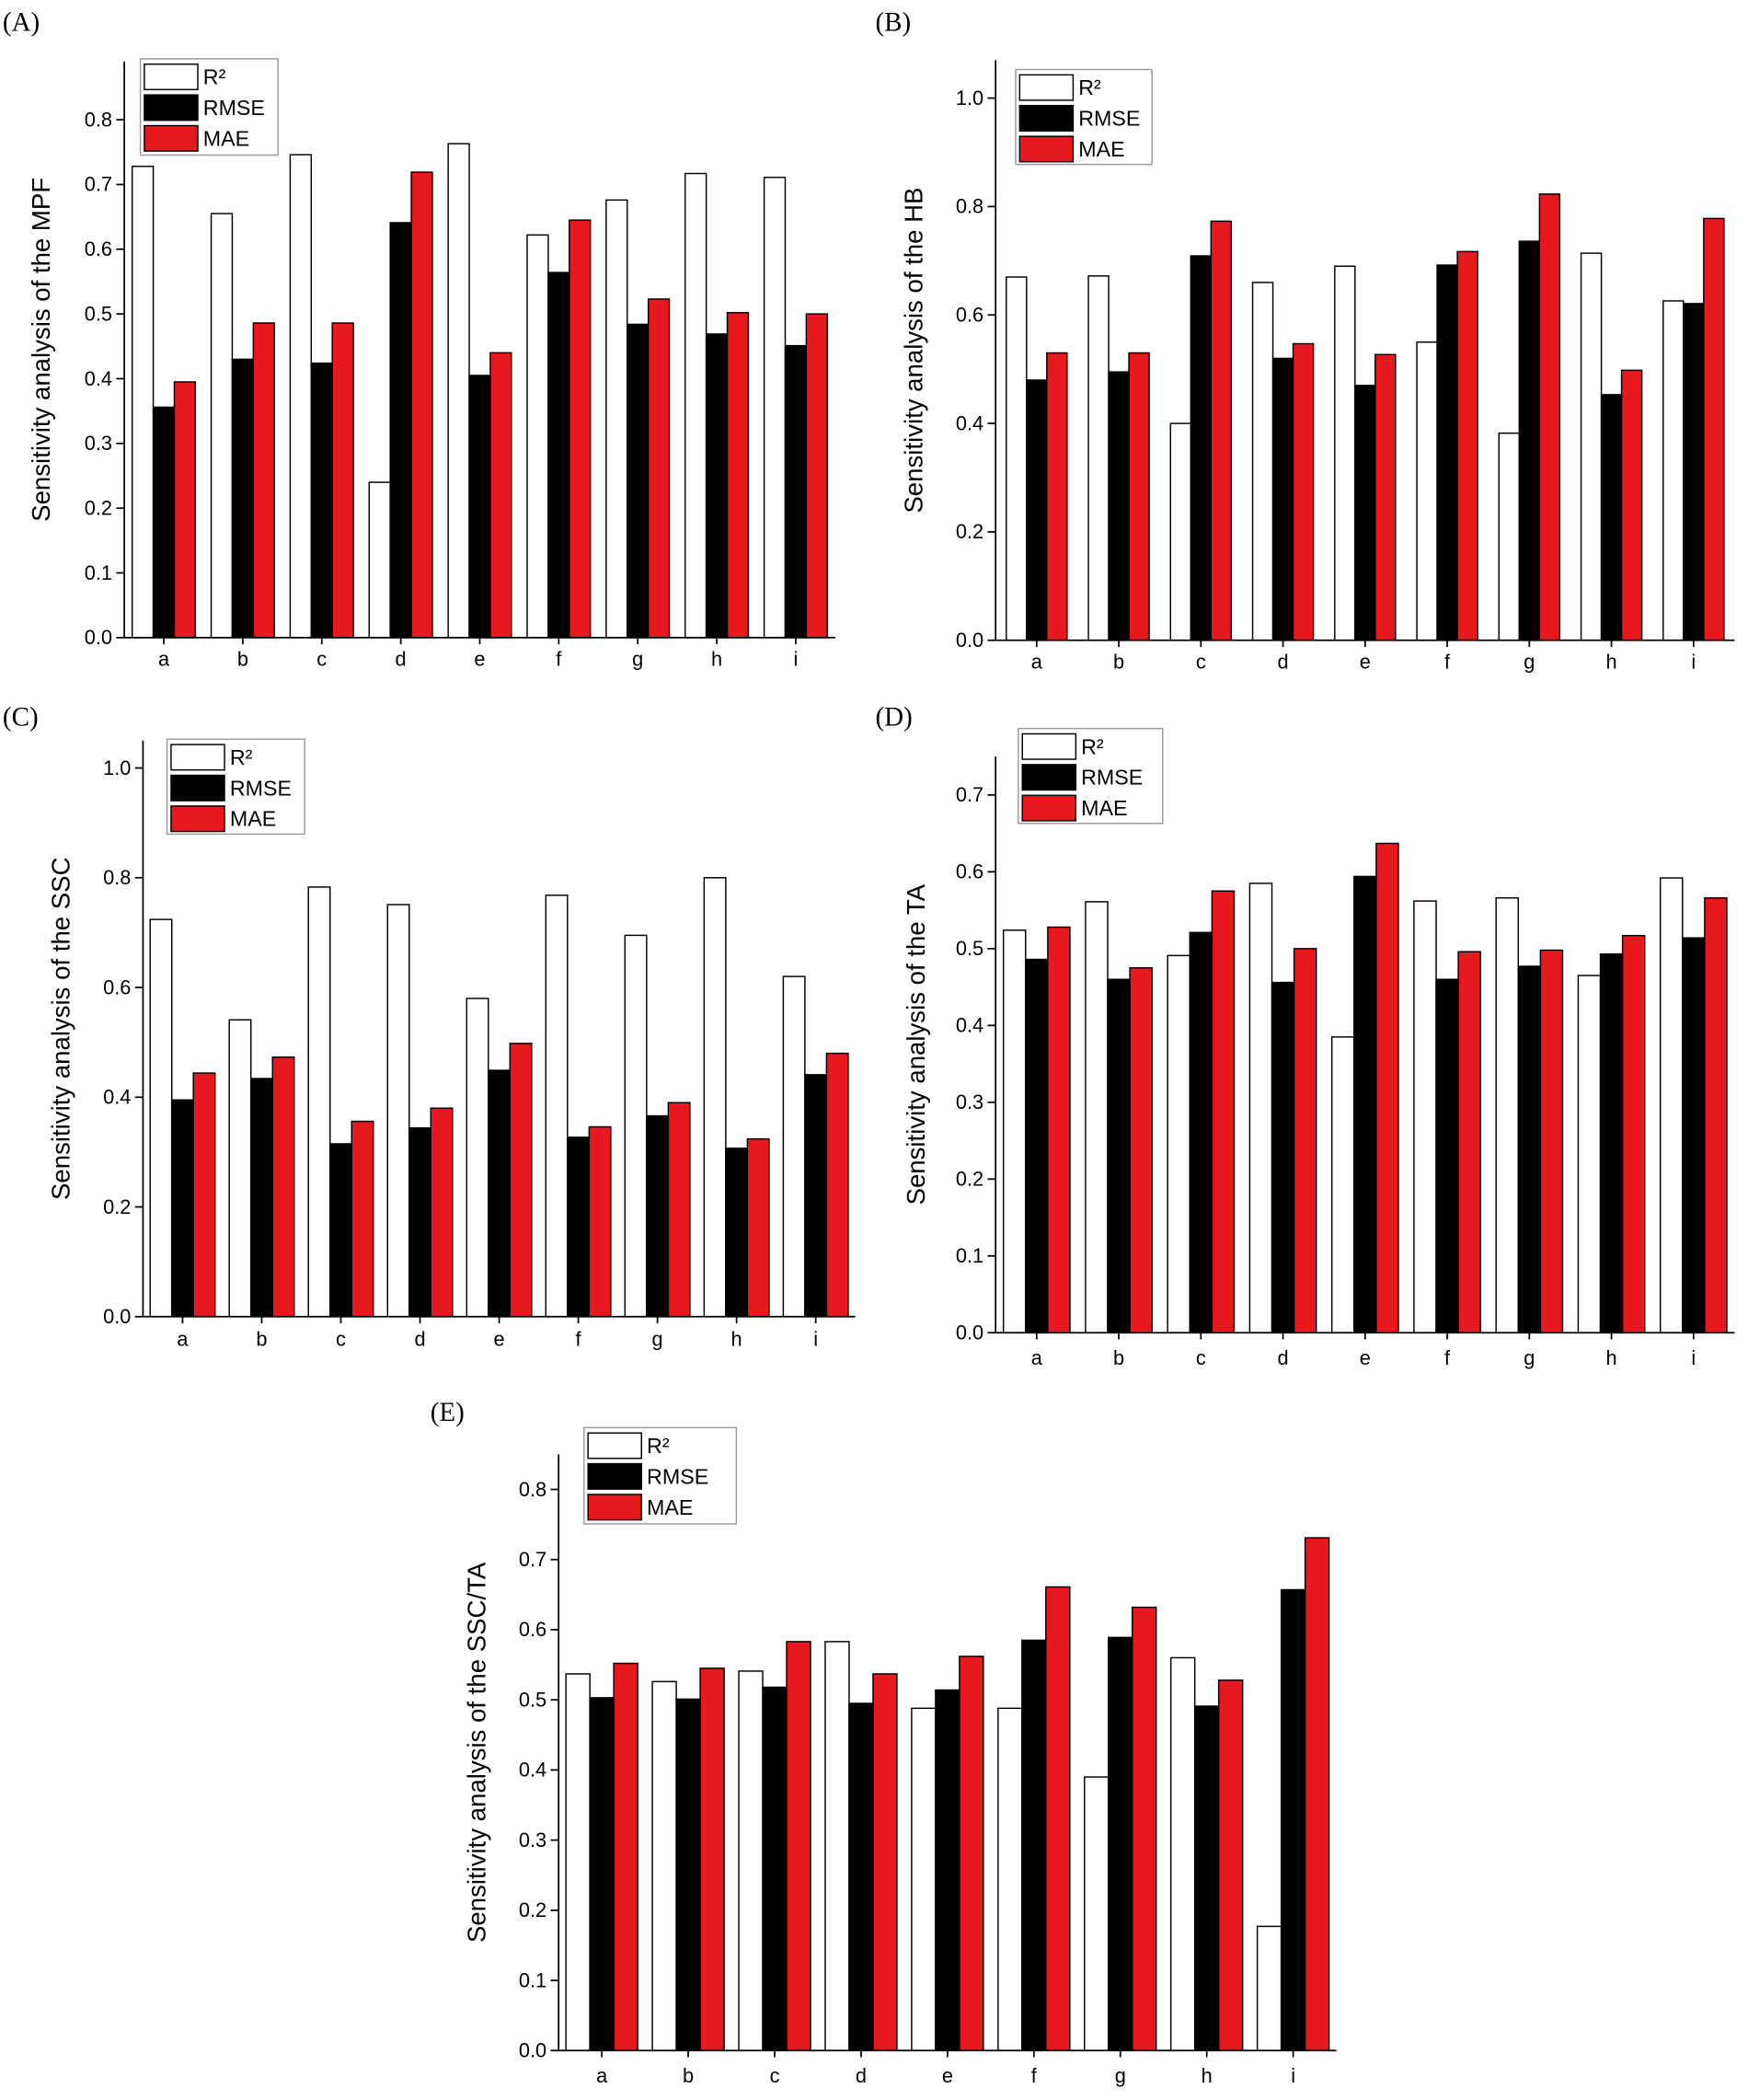 The image size is (1748, 2100). What do you see at coordinates (751, 1860) in the screenshot?
I see `bar-r2-c` at bounding box center [751, 1860].